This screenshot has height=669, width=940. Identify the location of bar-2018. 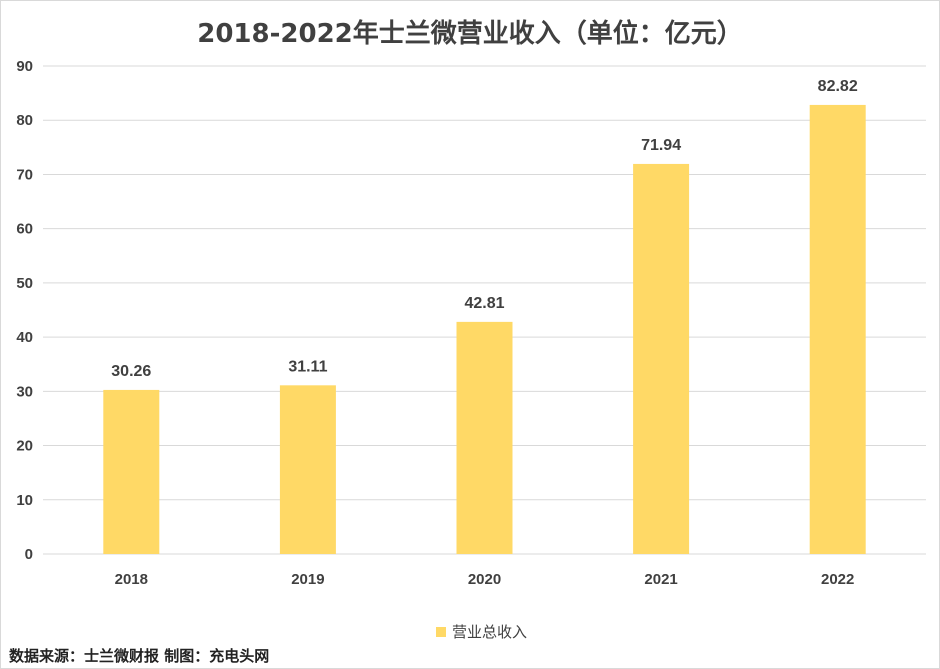
(131, 471).